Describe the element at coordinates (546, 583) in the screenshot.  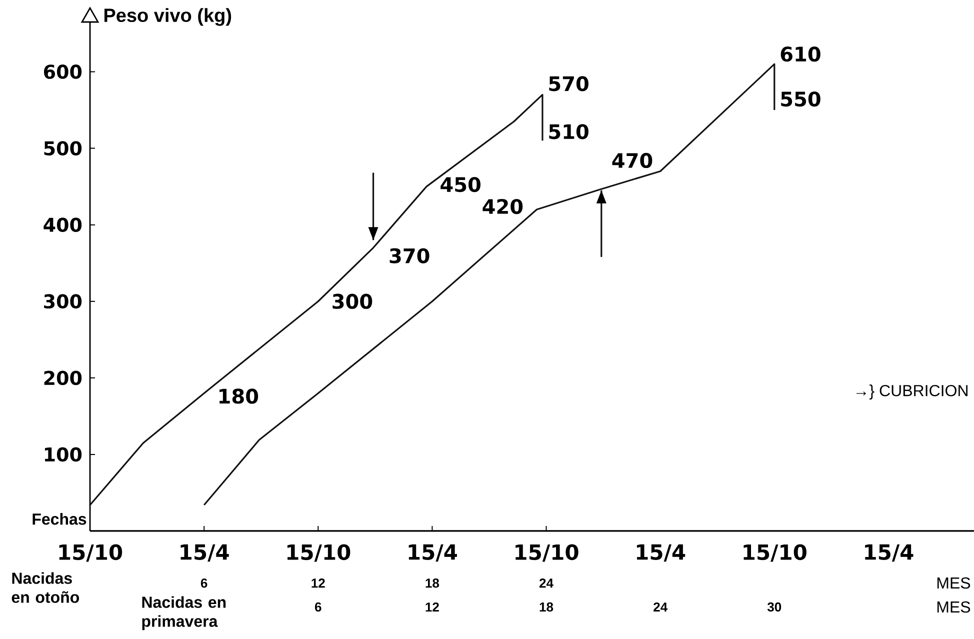
I see `x-tick-label: 24` at that location.